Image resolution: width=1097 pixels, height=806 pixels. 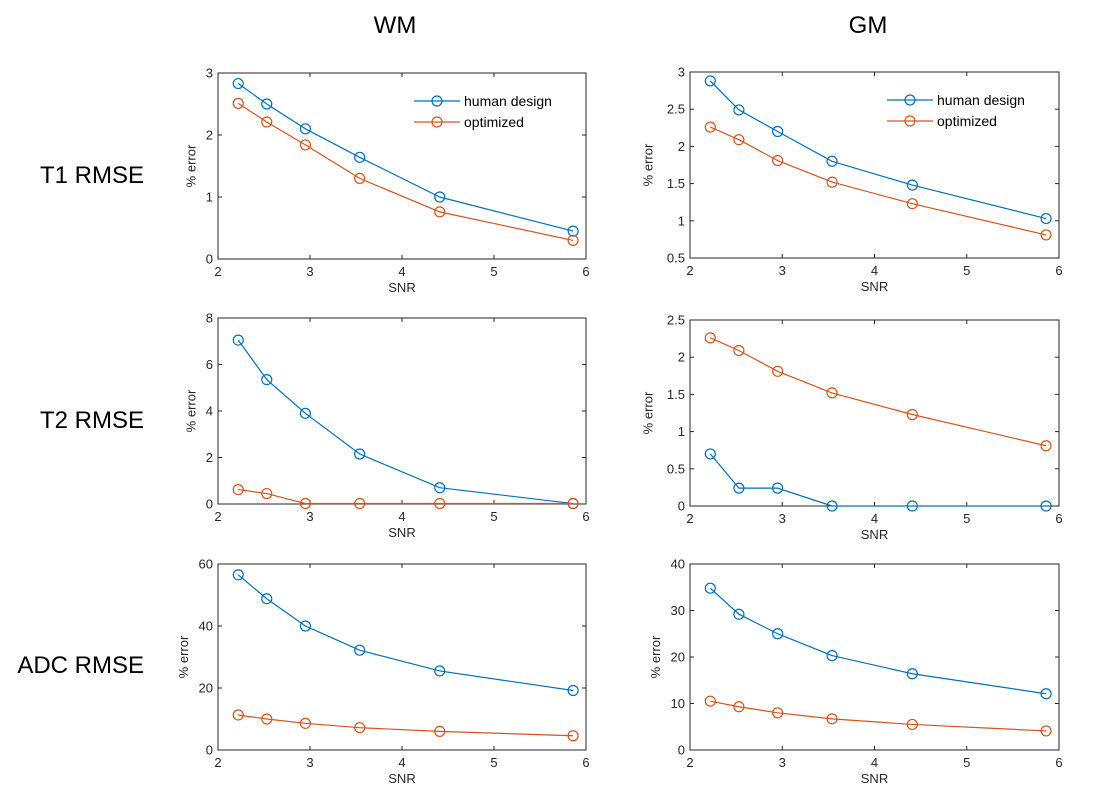 What do you see at coordinates (395, 25) in the screenshot?
I see `column-title-wm: WM` at bounding box center [395, 25].